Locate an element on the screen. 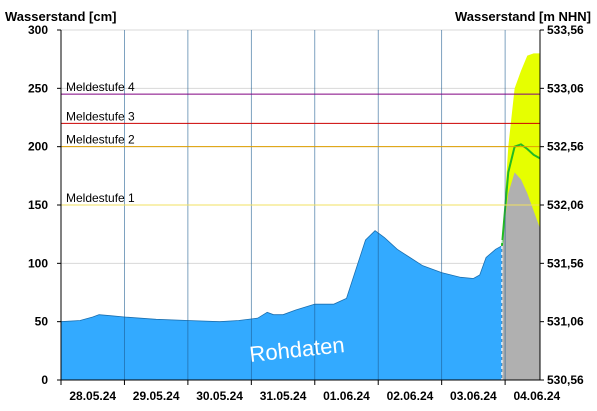  x-tick-label: 03.06.24 is located at coordinates (473, 396).